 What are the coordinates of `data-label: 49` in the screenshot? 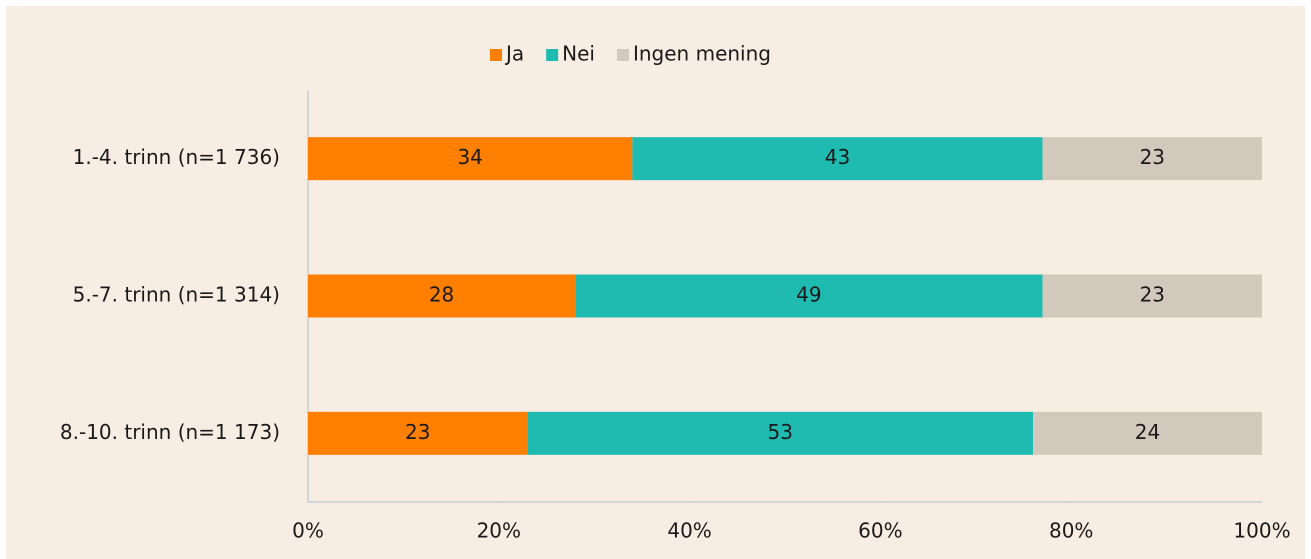 It's located at (808, 295).